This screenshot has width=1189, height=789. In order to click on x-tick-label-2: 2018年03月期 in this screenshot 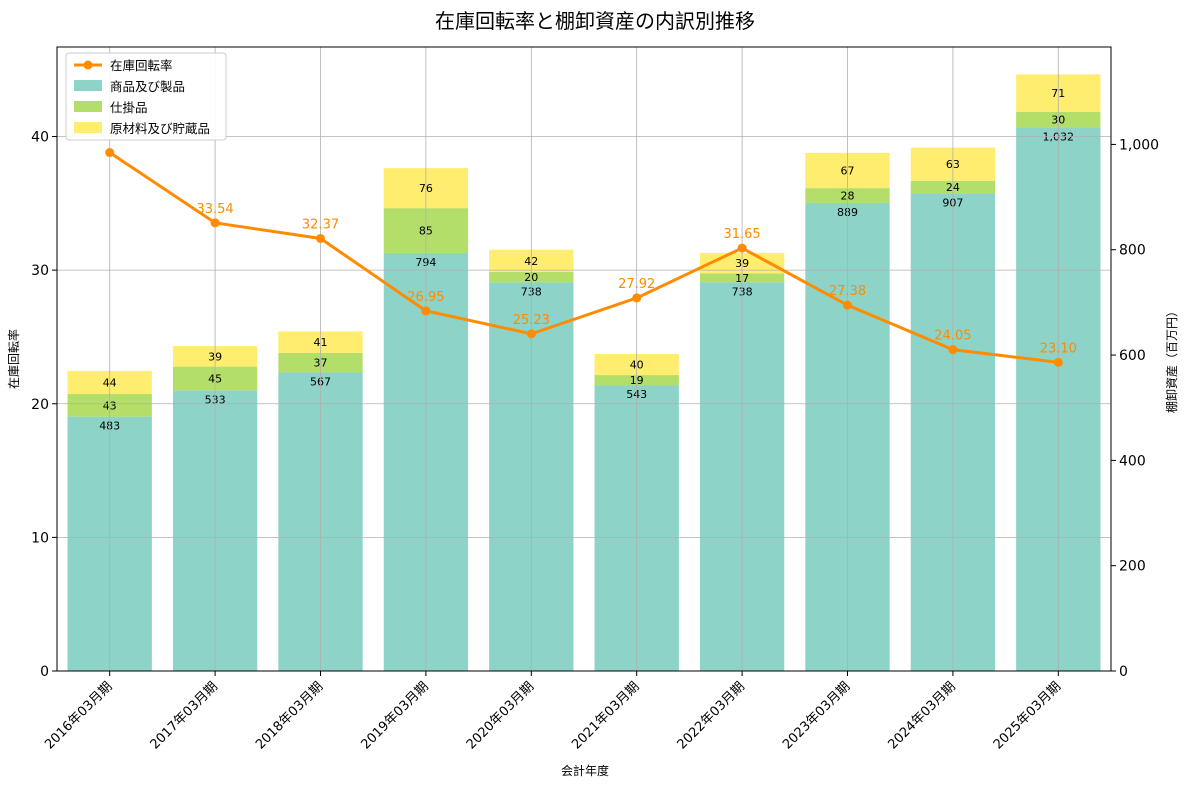, I will do `click(289, 715)`.